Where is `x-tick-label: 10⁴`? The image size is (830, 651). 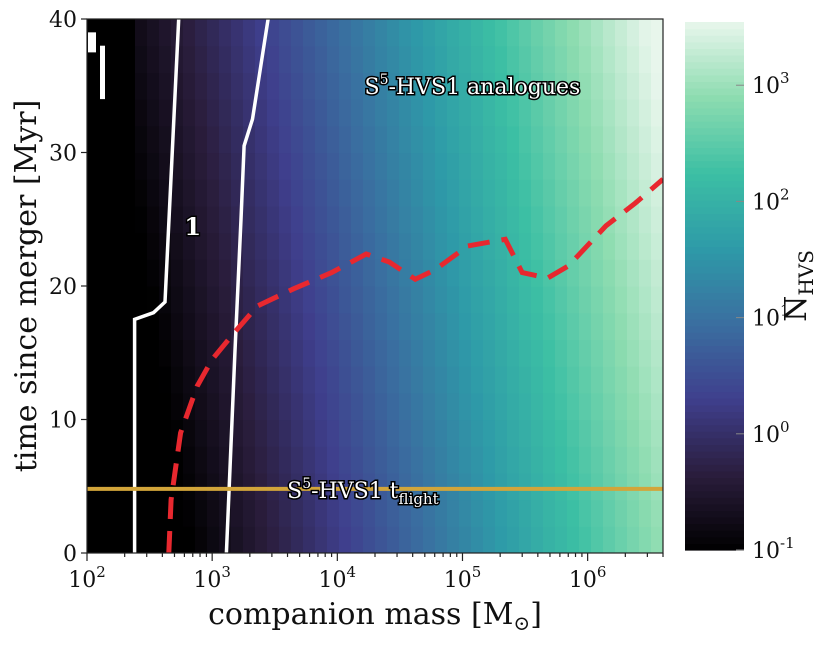 x-tick-label: 10⁴ is located at coordinates (338, 578).